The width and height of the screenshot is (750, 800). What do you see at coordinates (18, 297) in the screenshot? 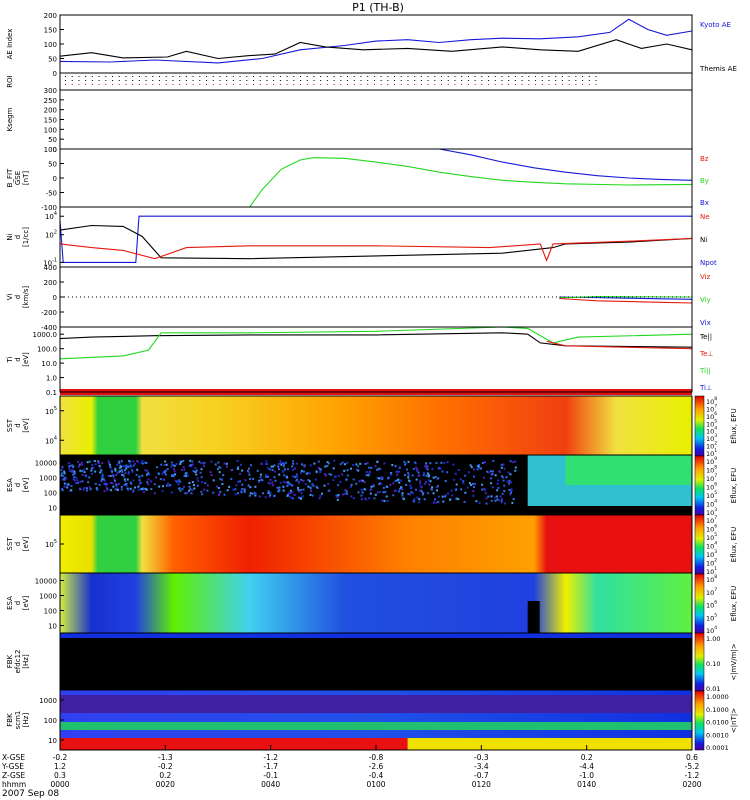
I see `ylabel-v-line-1: d` at bounding box center [18, 297].